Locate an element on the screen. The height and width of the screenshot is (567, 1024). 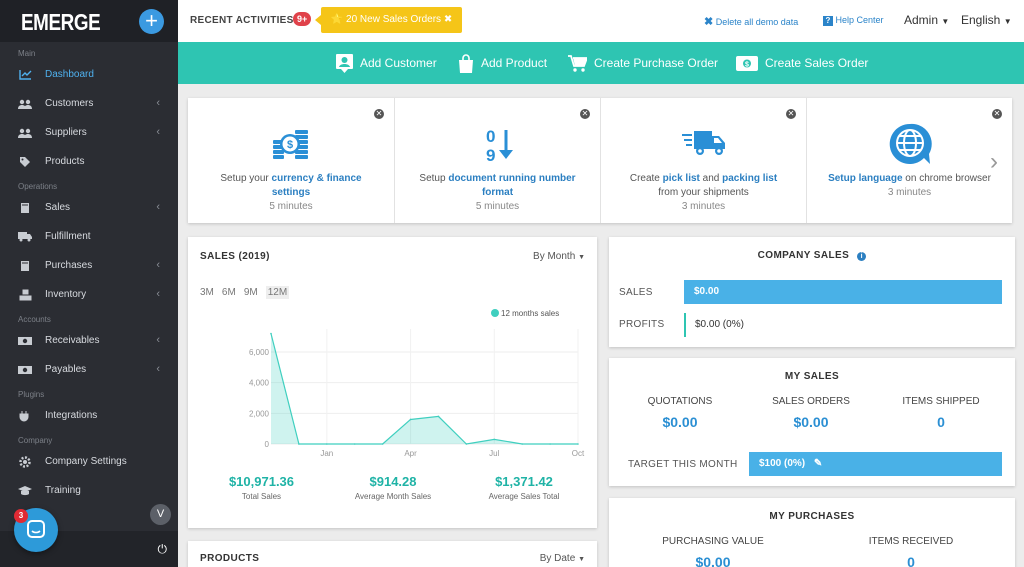
admin-menu: Admin ▼ is located at coordinates (926, 20).